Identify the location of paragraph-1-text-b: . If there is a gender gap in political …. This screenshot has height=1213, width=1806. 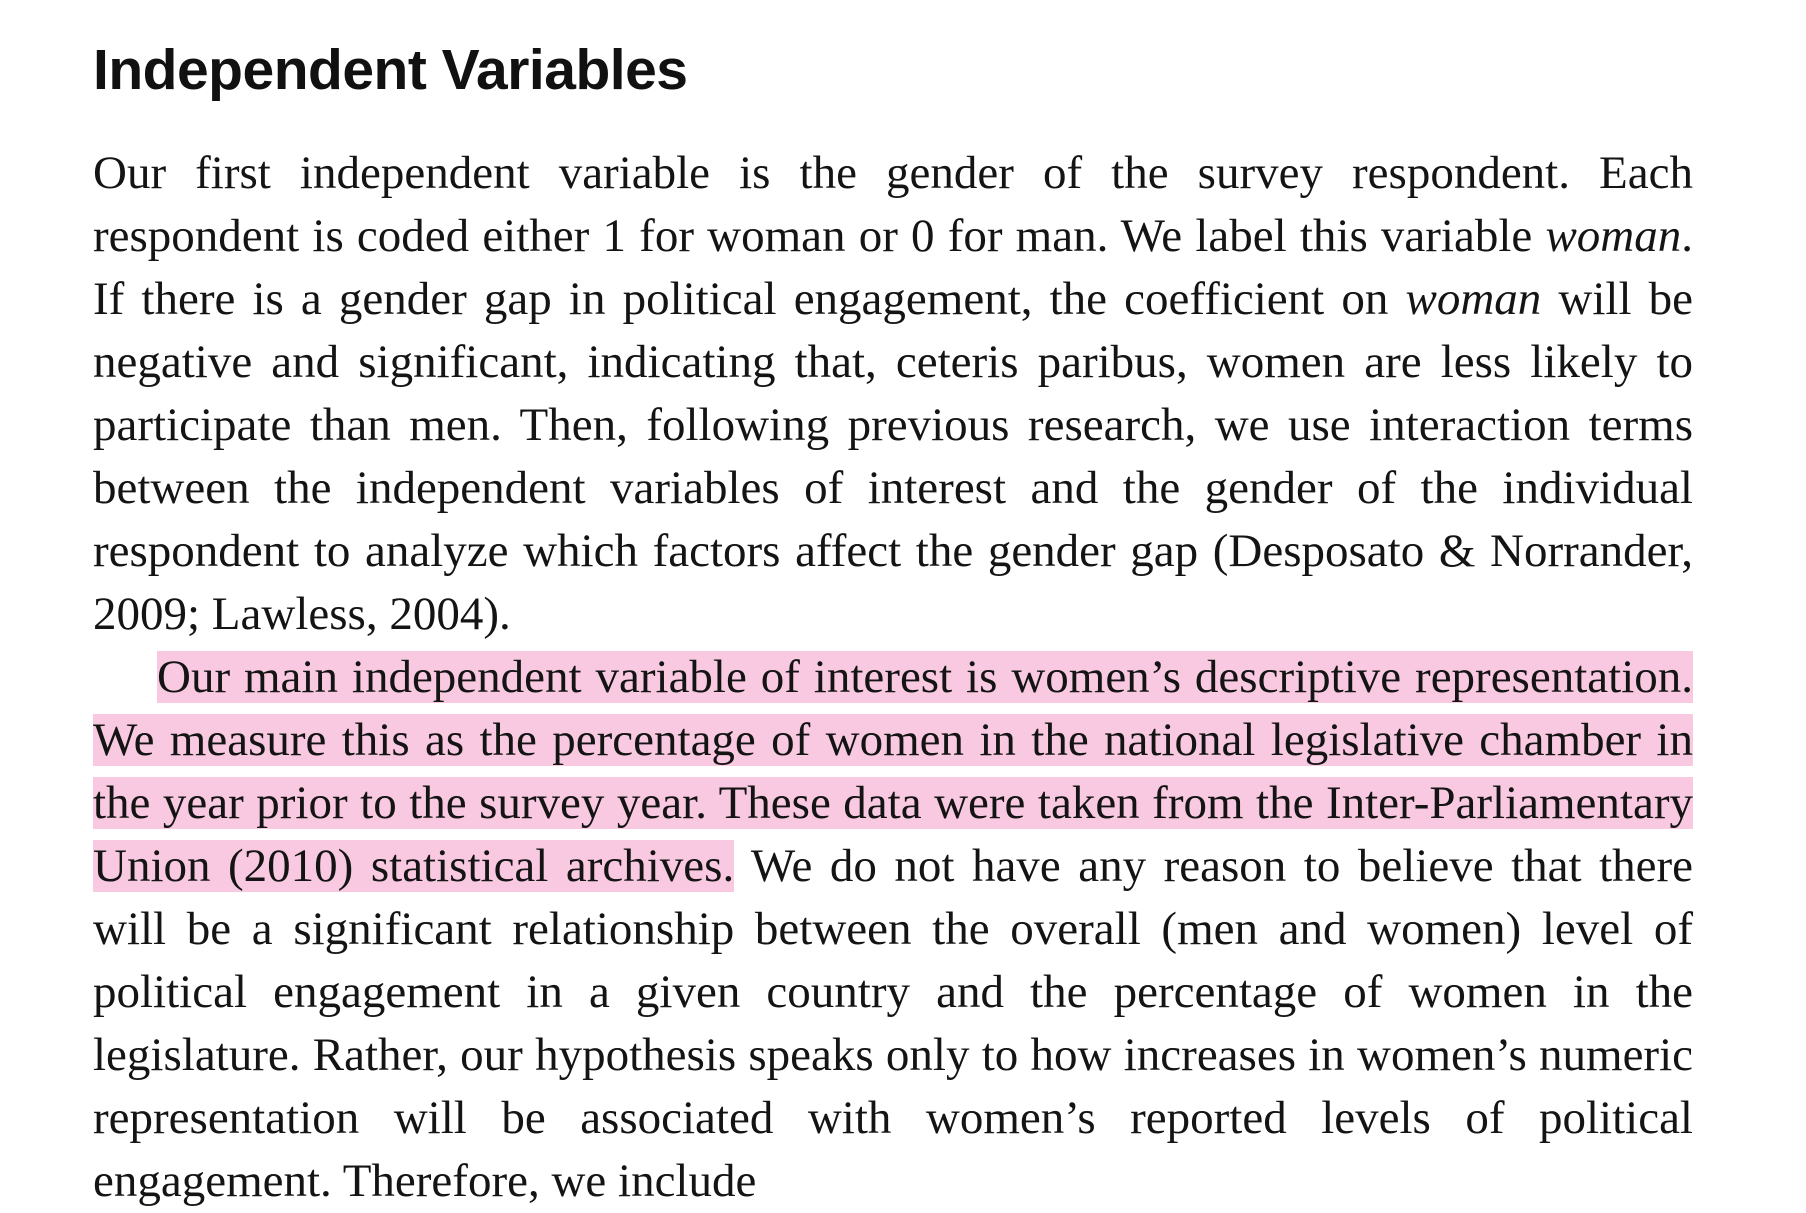
(893, 267).